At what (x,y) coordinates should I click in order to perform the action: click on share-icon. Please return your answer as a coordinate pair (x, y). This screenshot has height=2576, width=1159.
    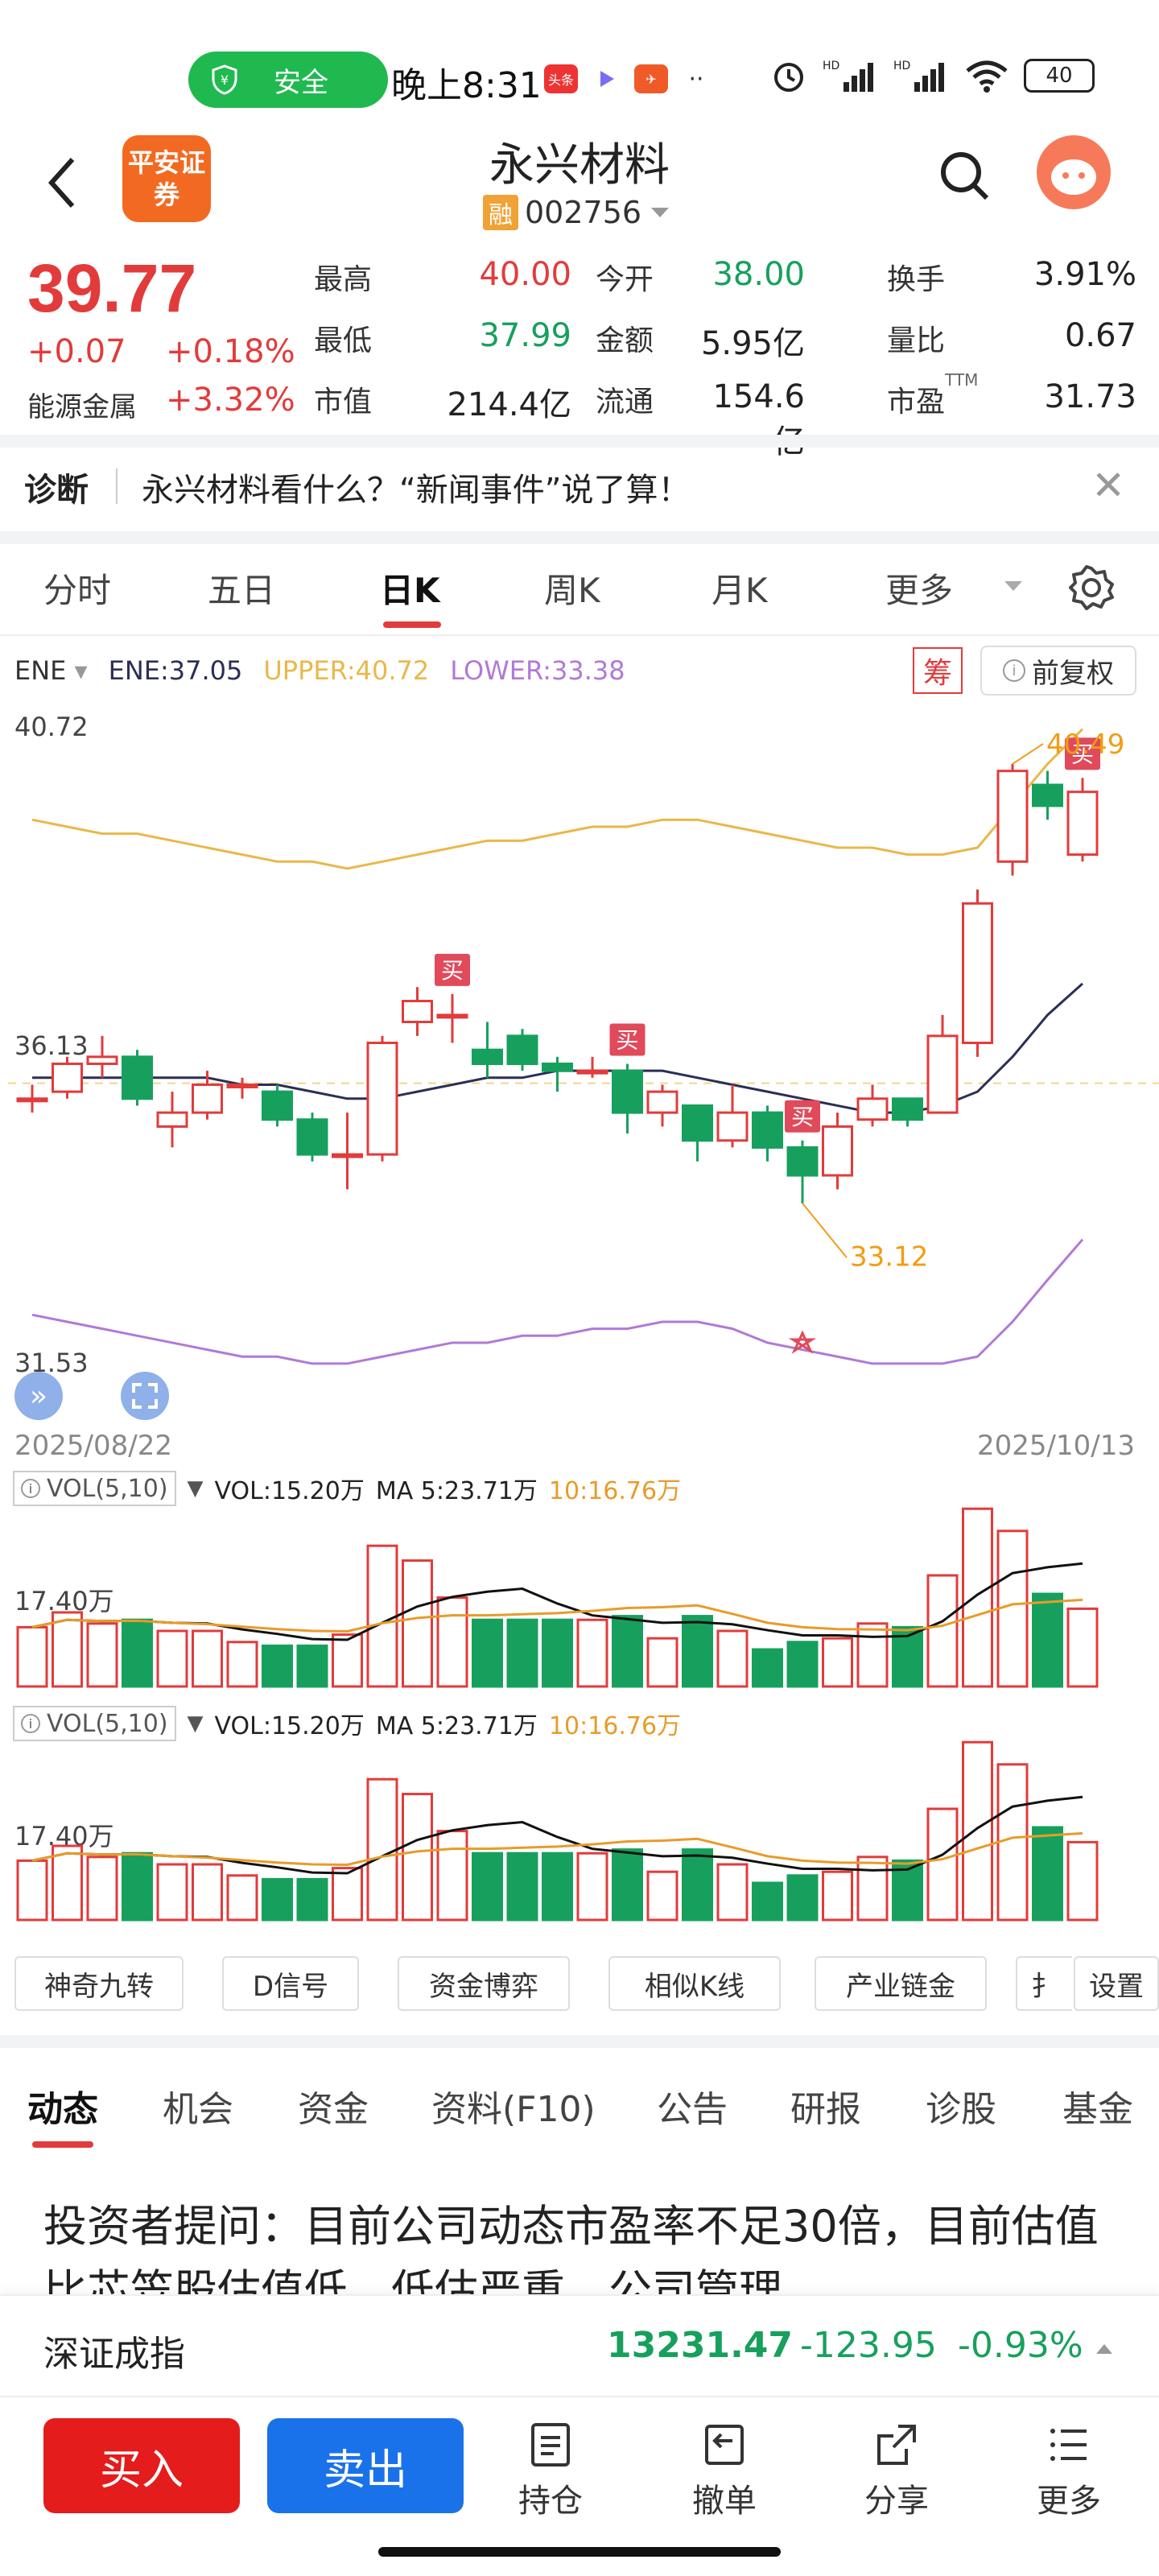
    Looking at the image, I should click on (896, 2445).